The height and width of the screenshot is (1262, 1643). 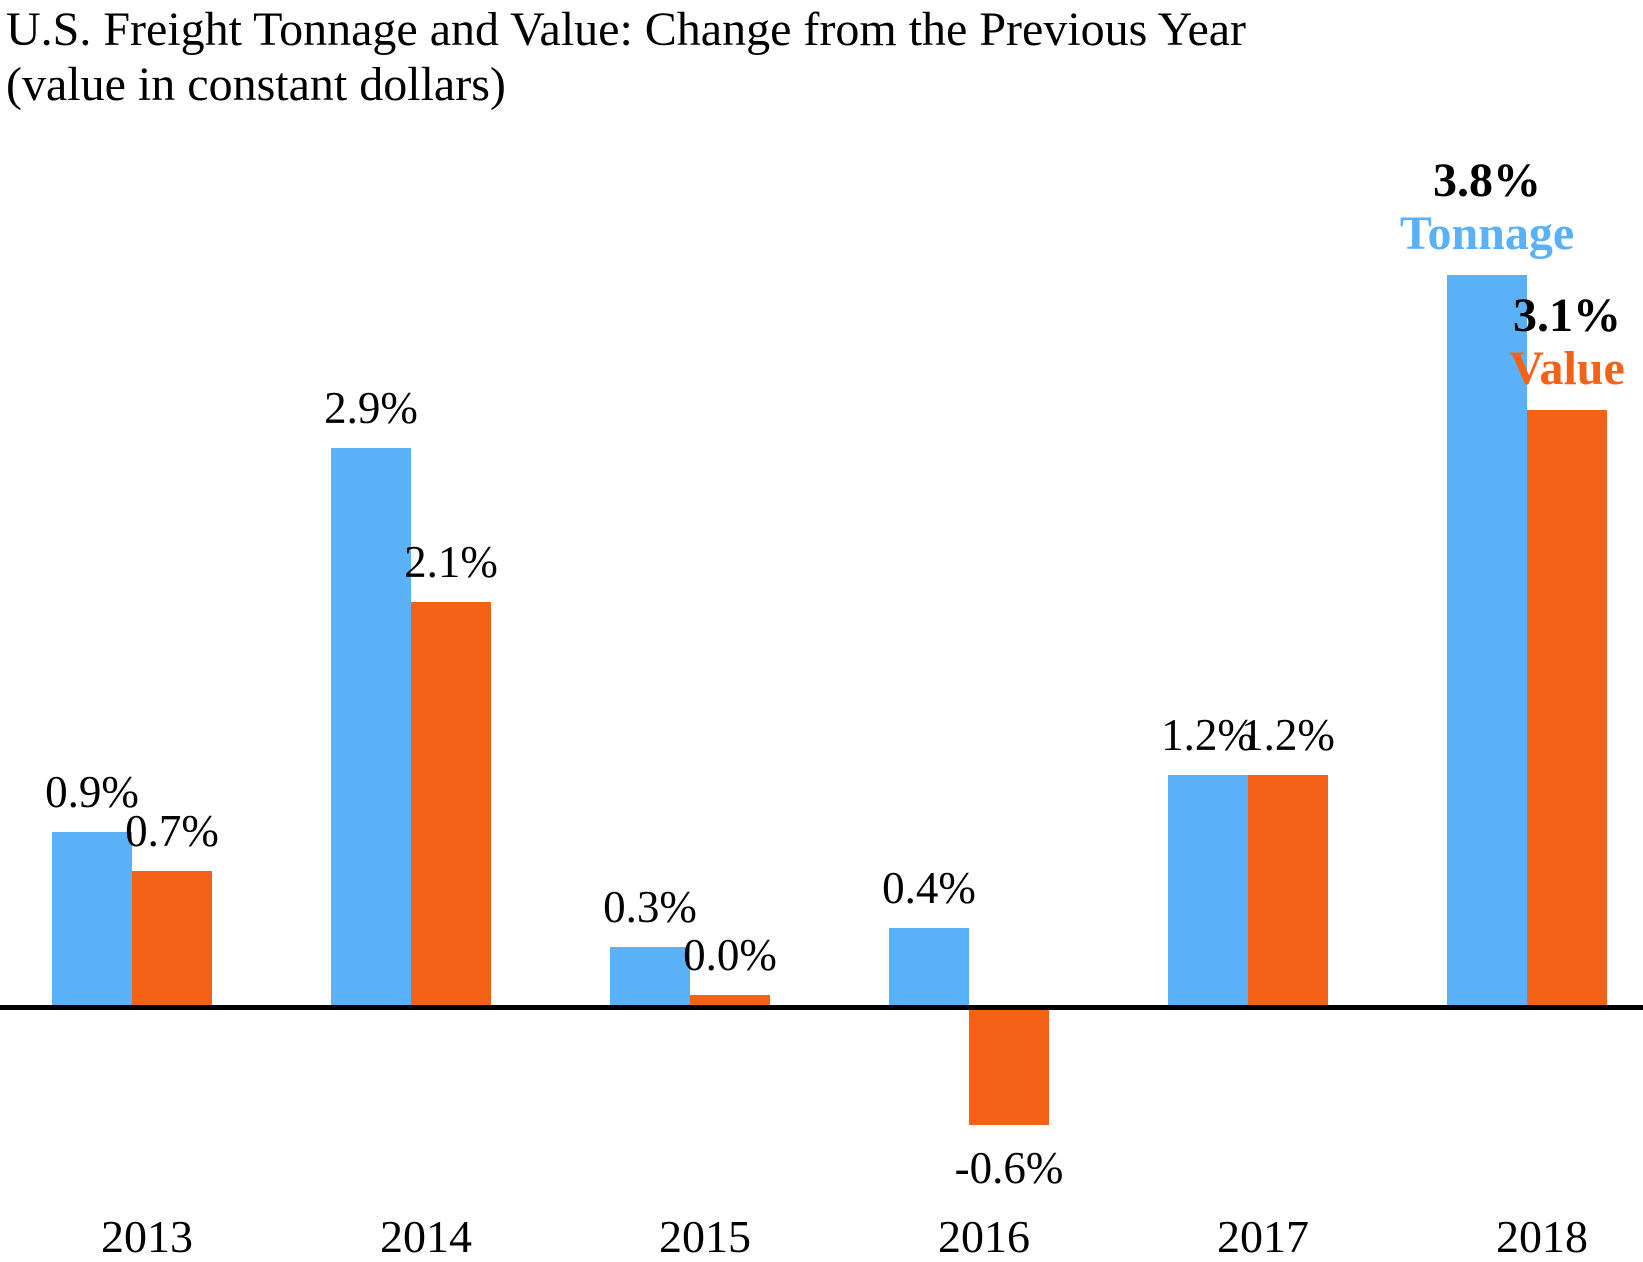 I want to click on data-label: 0.9%, so click(x=92, y=792).